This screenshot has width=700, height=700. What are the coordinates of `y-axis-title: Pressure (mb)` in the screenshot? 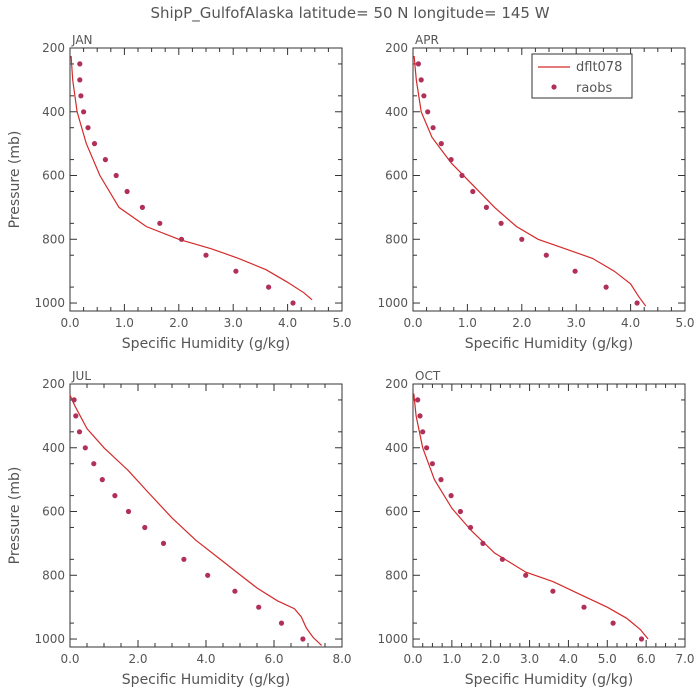 It's located at (15, 516).